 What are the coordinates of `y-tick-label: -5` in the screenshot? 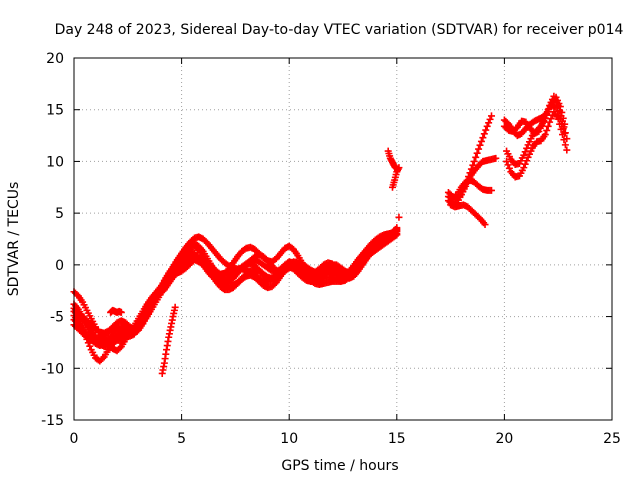 It's located at (57, 318).